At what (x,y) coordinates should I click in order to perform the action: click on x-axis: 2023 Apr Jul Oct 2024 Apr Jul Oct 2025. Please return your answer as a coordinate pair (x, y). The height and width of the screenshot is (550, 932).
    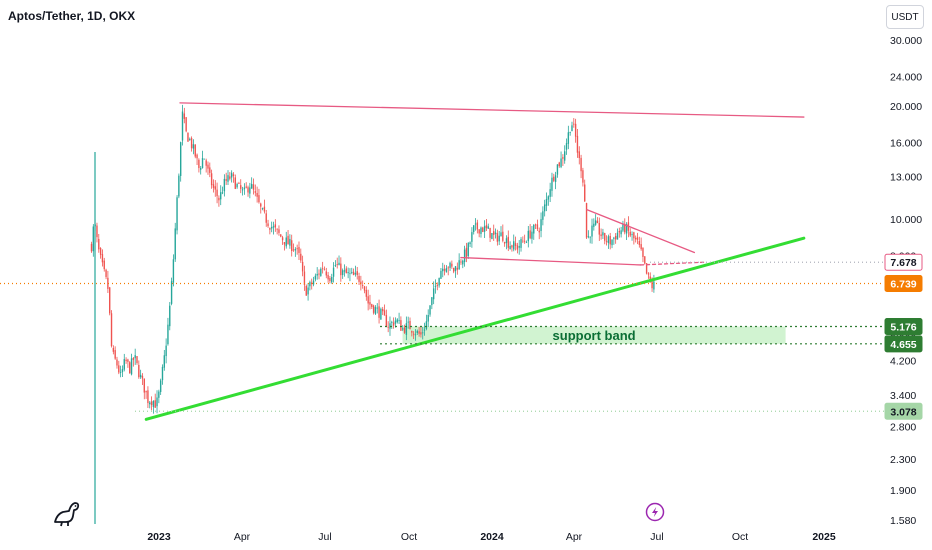
    Looking at the image, I should click on (491, 537).